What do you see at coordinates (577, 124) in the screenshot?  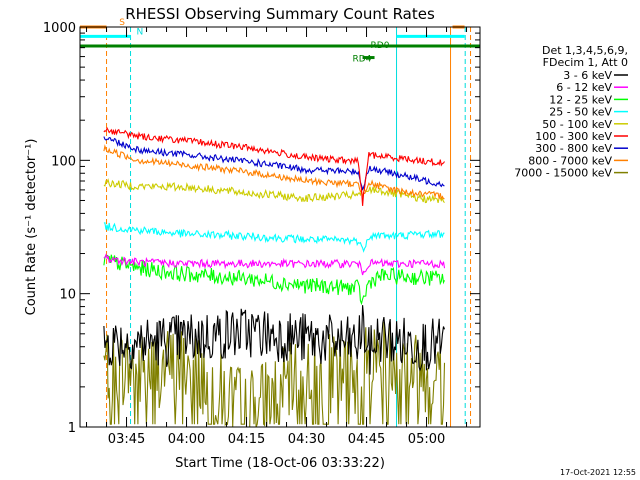 I see `legend-label-50-100-kev: 50 - 100 keV` at bounding box center [577, 124].